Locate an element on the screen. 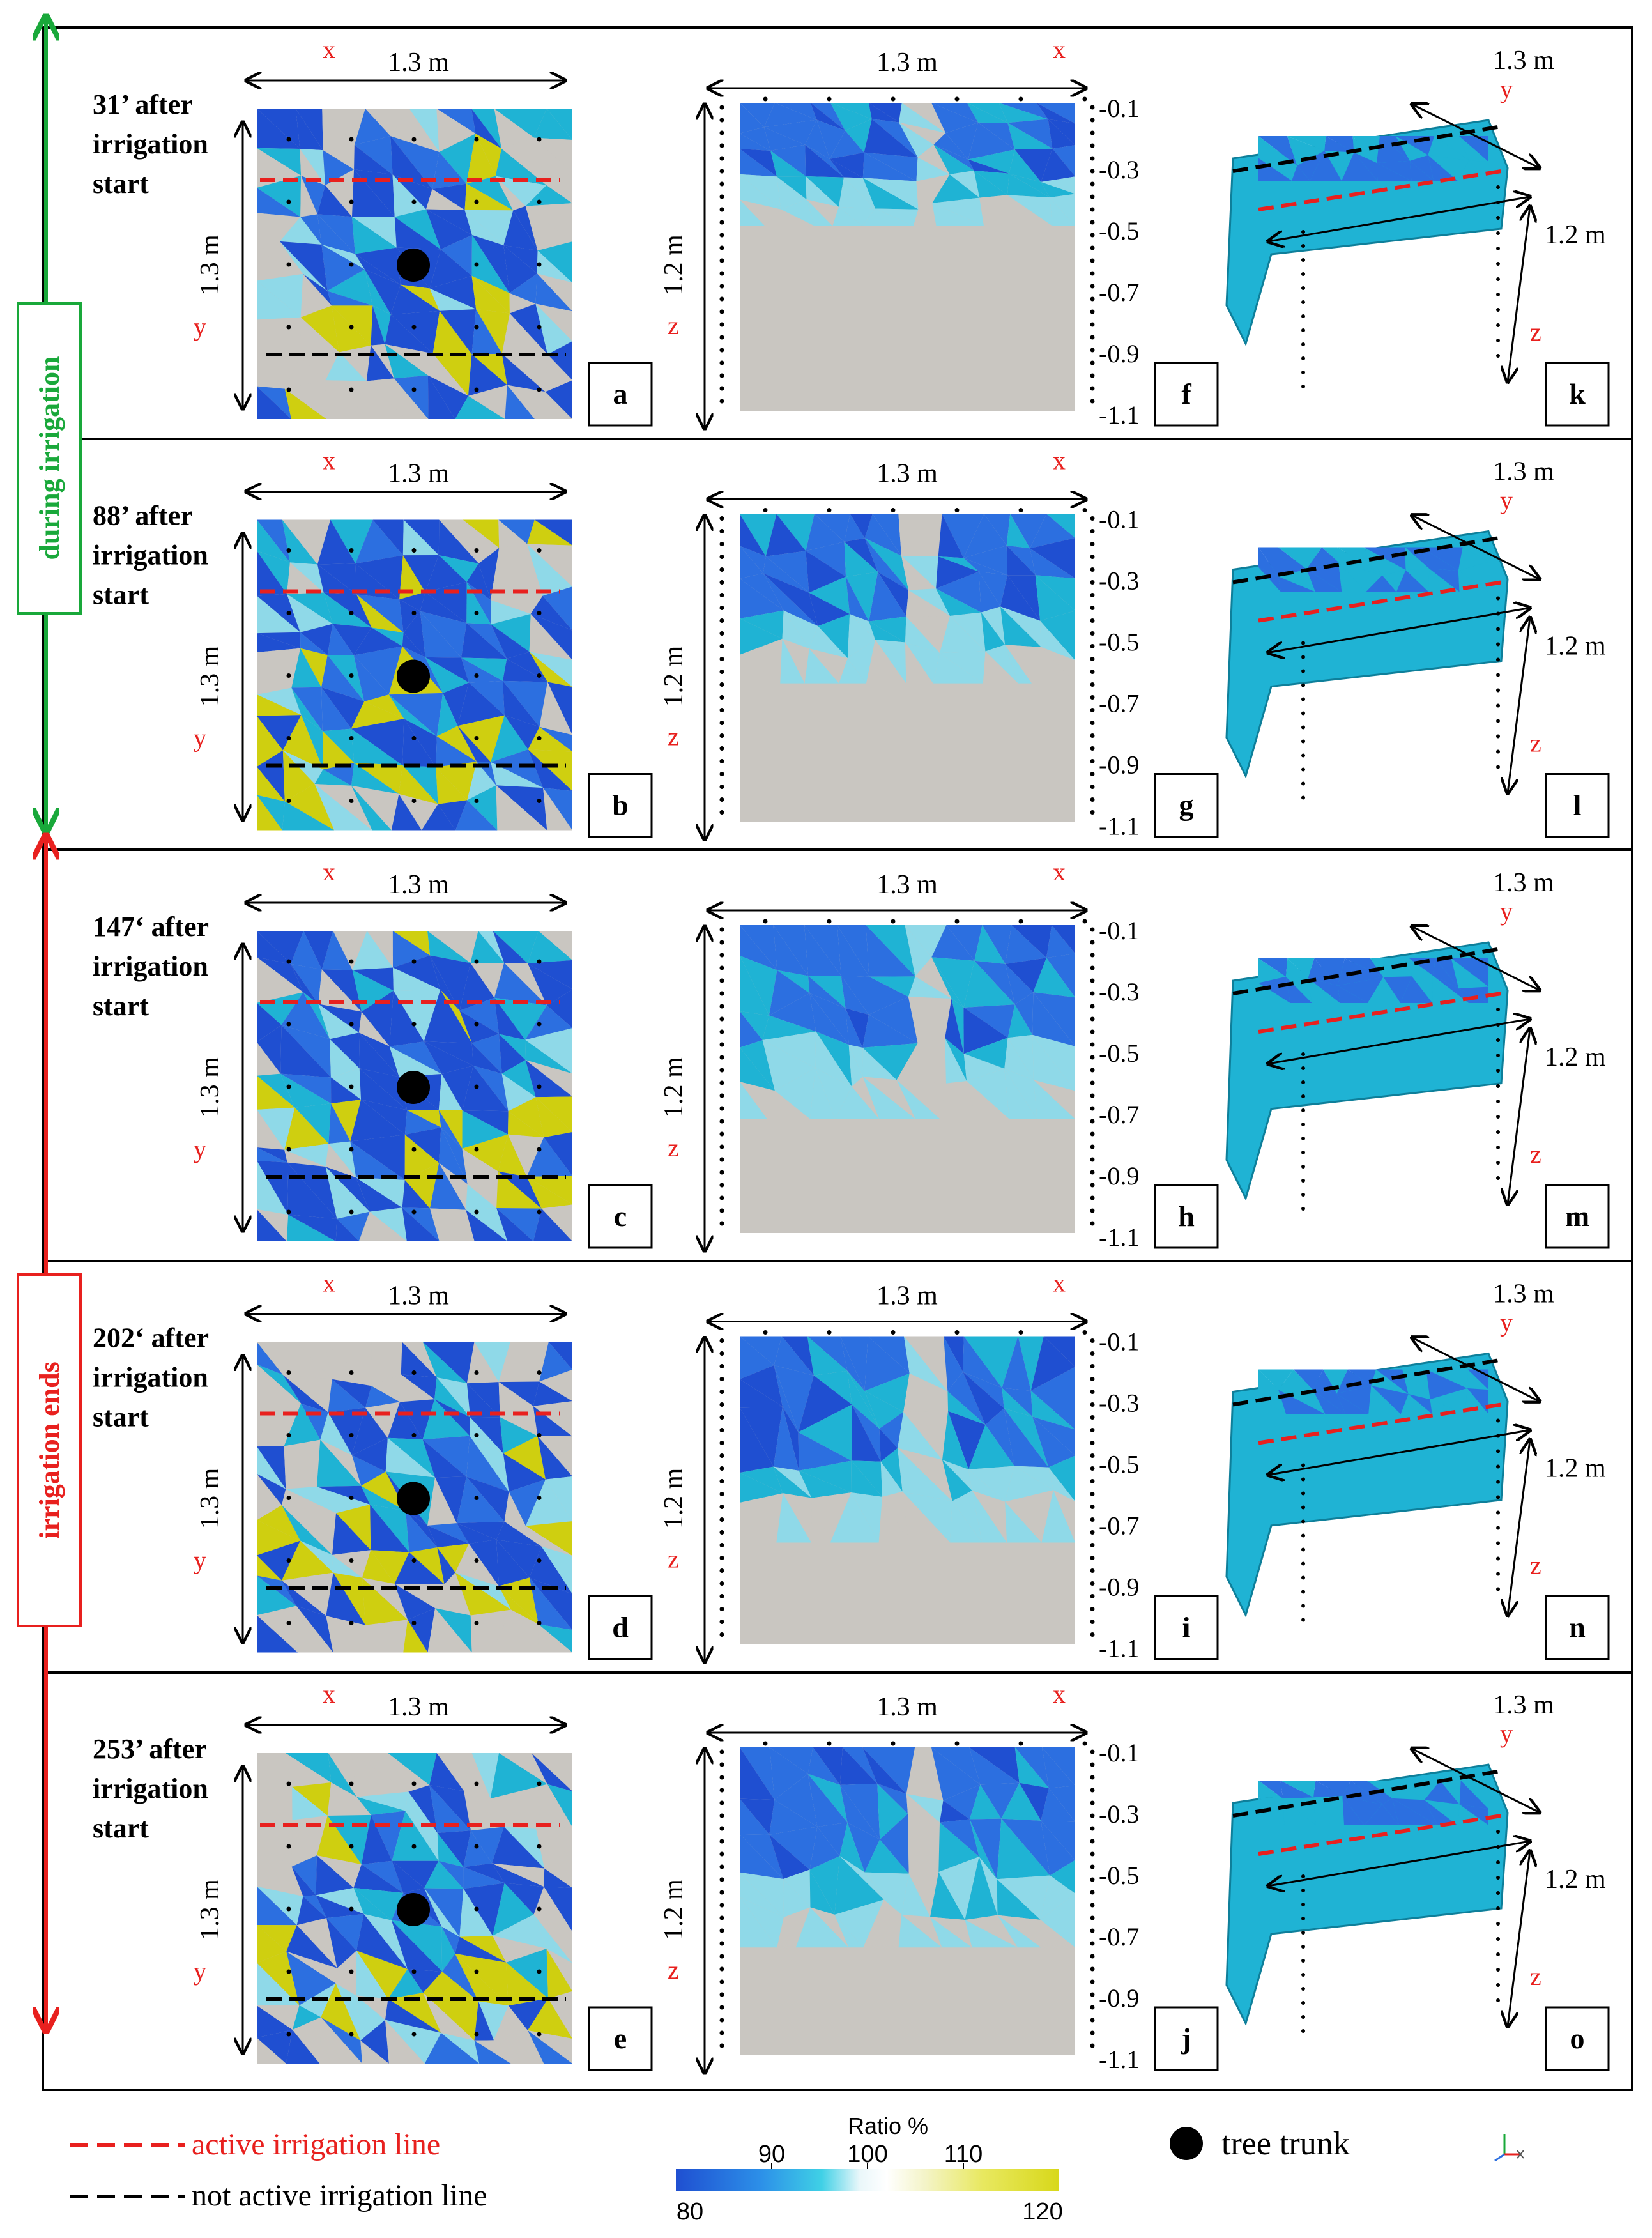 The height and width of the screenshot is (2238, 1652). 3d-isosurface is located at coordinates (1367, 233).